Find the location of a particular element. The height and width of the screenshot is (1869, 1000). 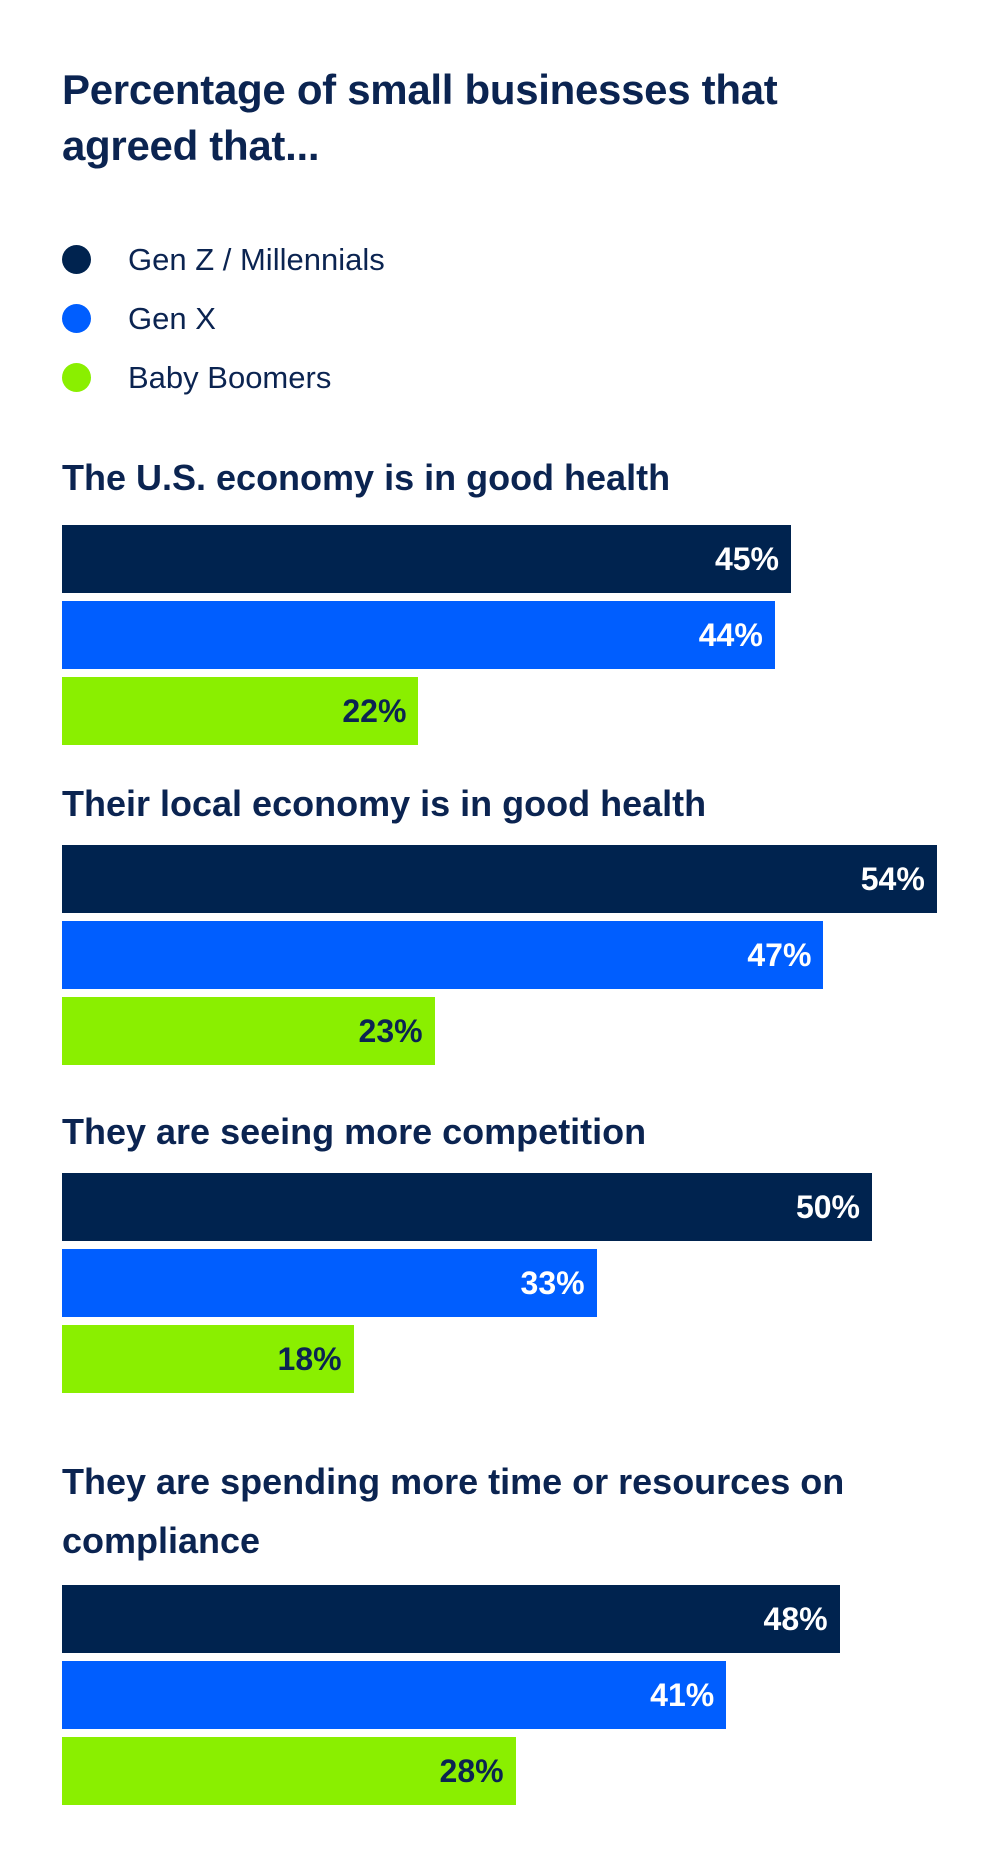

data-label: 47% is located at coordinates (779, 954).